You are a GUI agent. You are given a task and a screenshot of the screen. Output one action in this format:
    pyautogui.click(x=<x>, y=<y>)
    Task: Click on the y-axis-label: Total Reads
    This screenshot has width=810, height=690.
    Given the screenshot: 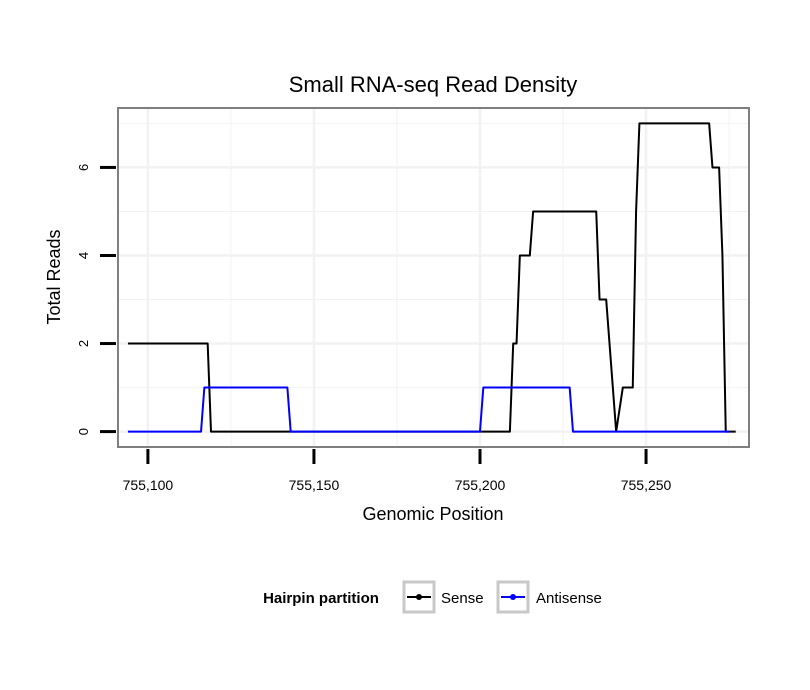 What is the action you would take?
    pyautogui.click(x=54, y=276)
    